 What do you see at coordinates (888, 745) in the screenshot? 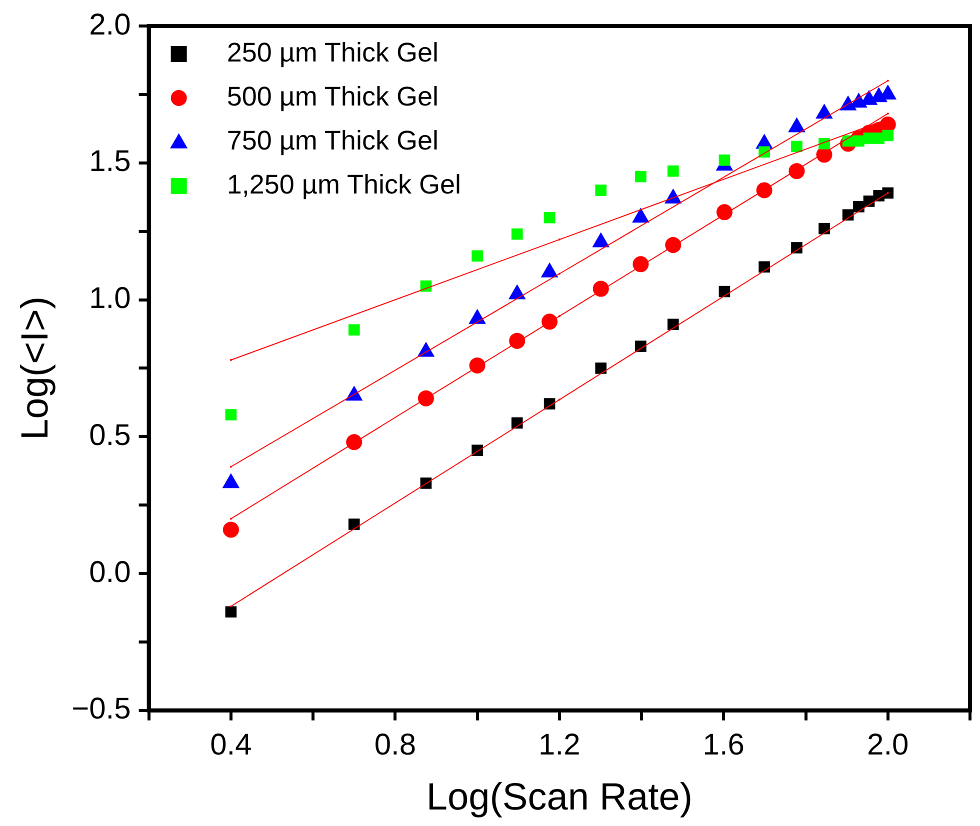
I see `x-tick-label: 2.0` at bounding box center [888, 745].